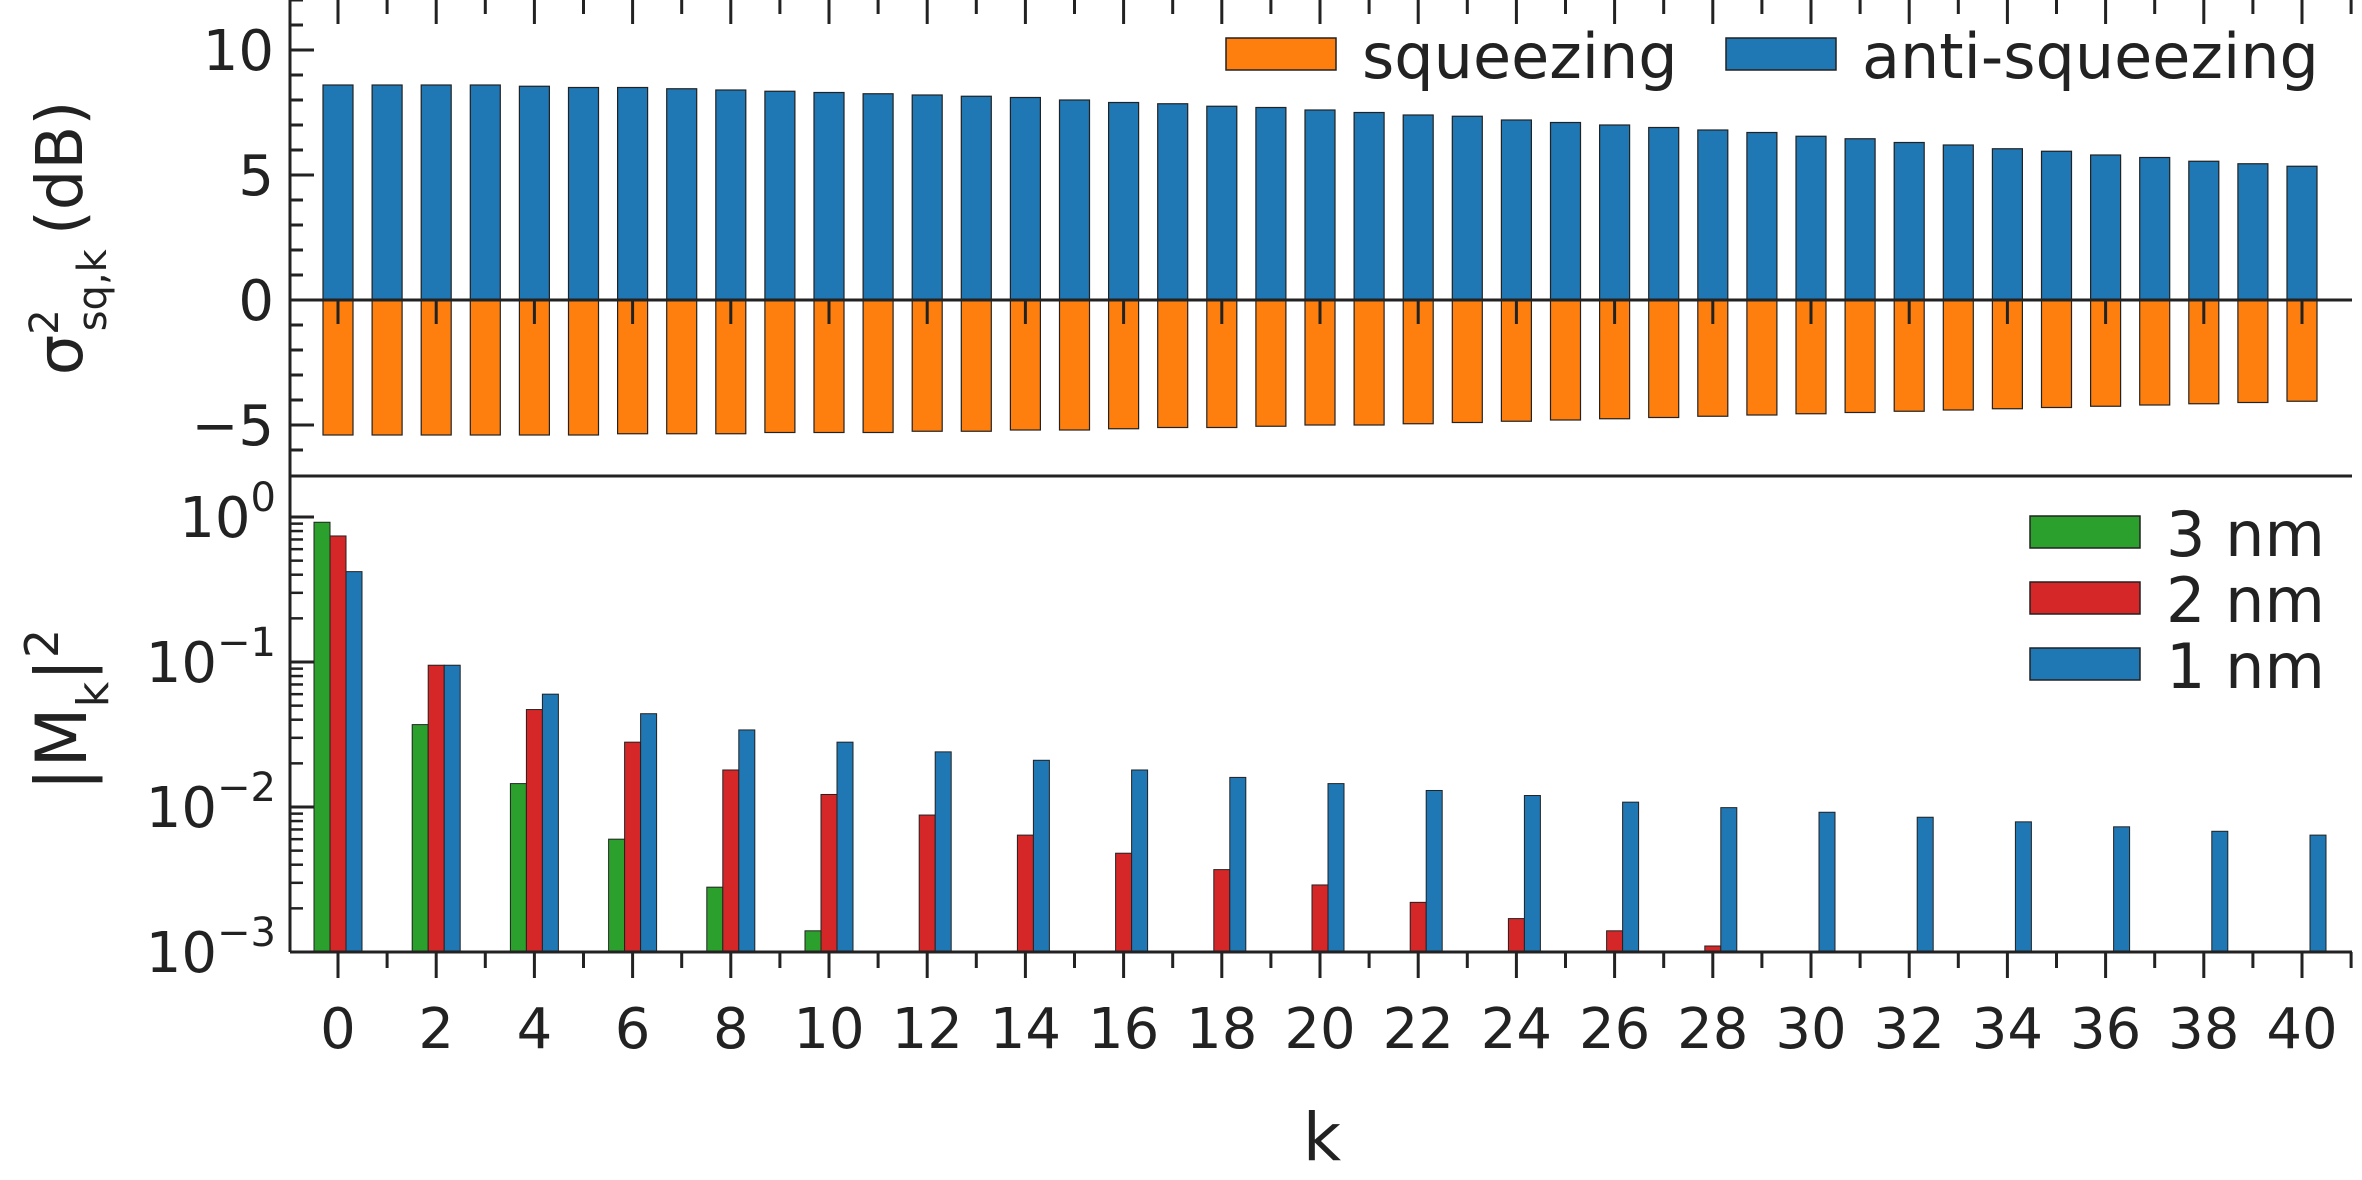 Image resolution: width=2362 pixels, height=1180 pixels. What do you see at coordinates (2301, 1029) in the screenshot?
I see `x-tick-label: 40` at bounding box center [2301, 1029].